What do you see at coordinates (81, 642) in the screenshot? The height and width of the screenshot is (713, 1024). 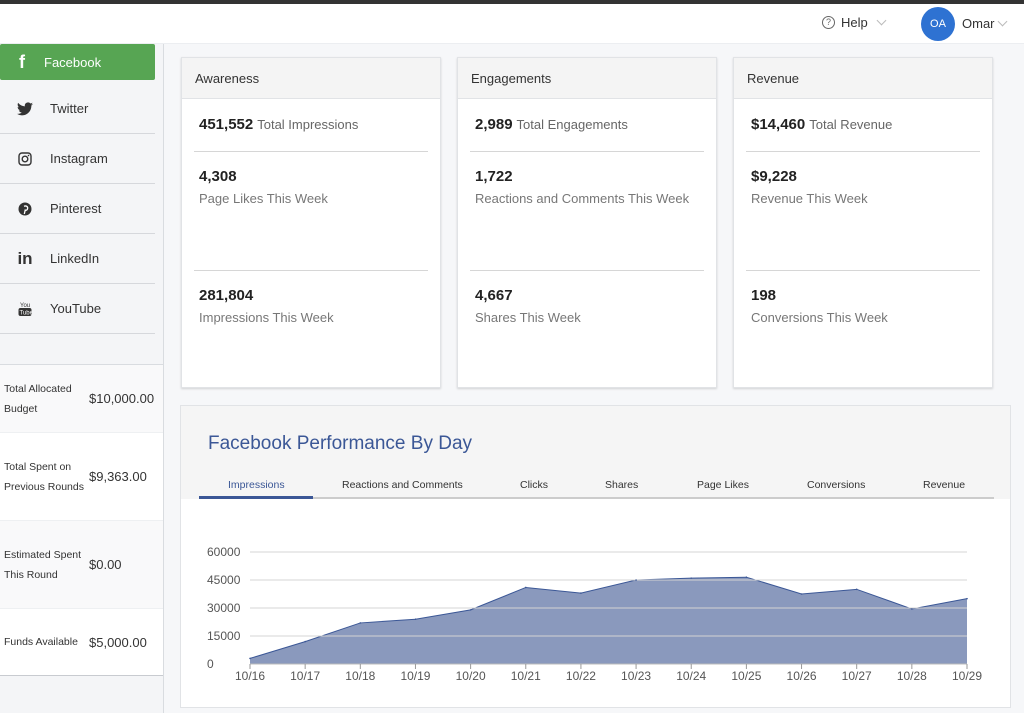 I see `budget-row: Funds Available $5,000.00` at bounding box center [81, 642].